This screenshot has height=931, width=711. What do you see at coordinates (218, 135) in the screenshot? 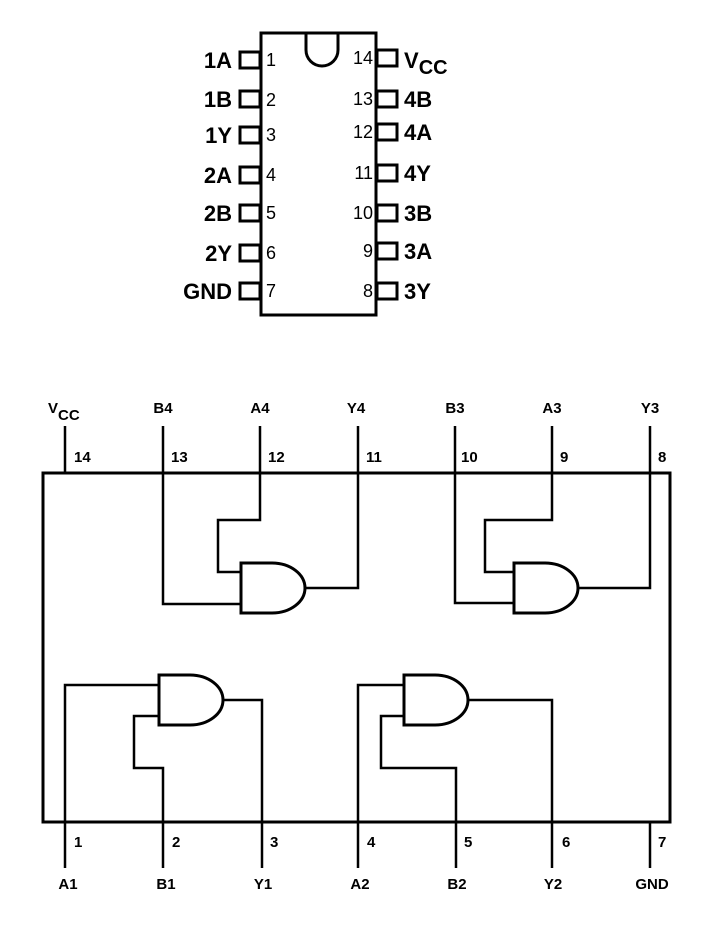
I see `dip-signal-label: 1Y` at bounding box center [218, 135].